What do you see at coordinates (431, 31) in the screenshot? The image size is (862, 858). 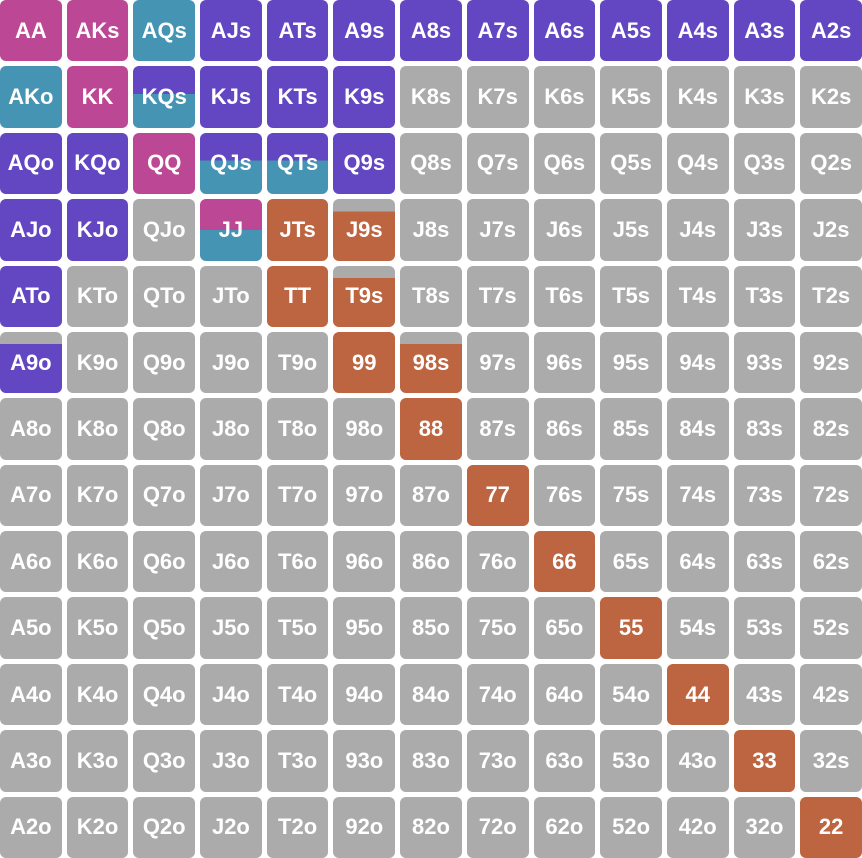 I see `hand-cell-A8s: A8s` at bounding box center [431, 31].